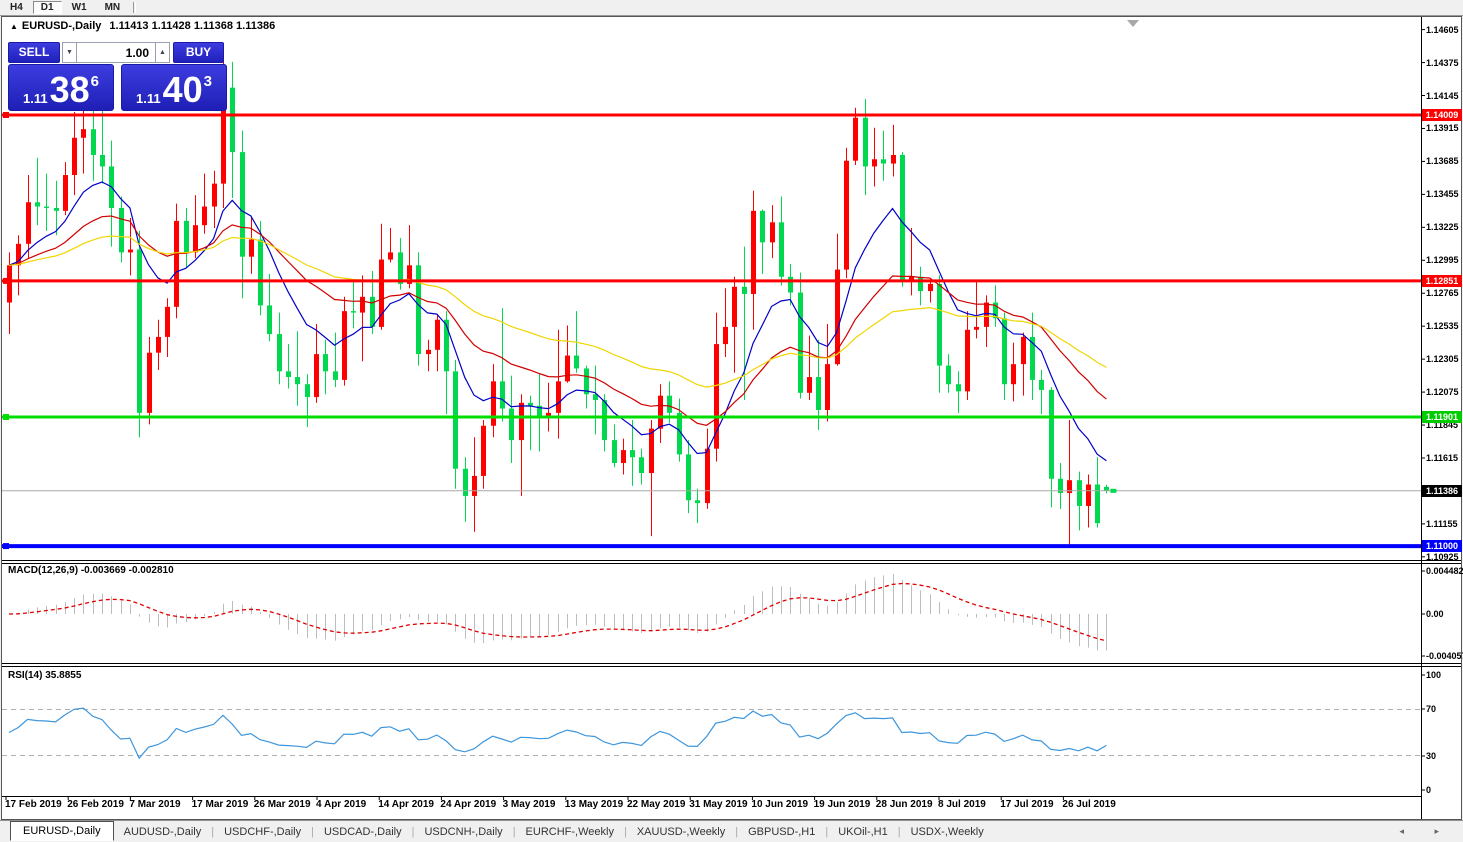 The image size is (1463, 842). What do you see at coordinates (35, 98) in the screenshot?
I see `sell-price-small: 1.11` at bounding box center [35, 98].